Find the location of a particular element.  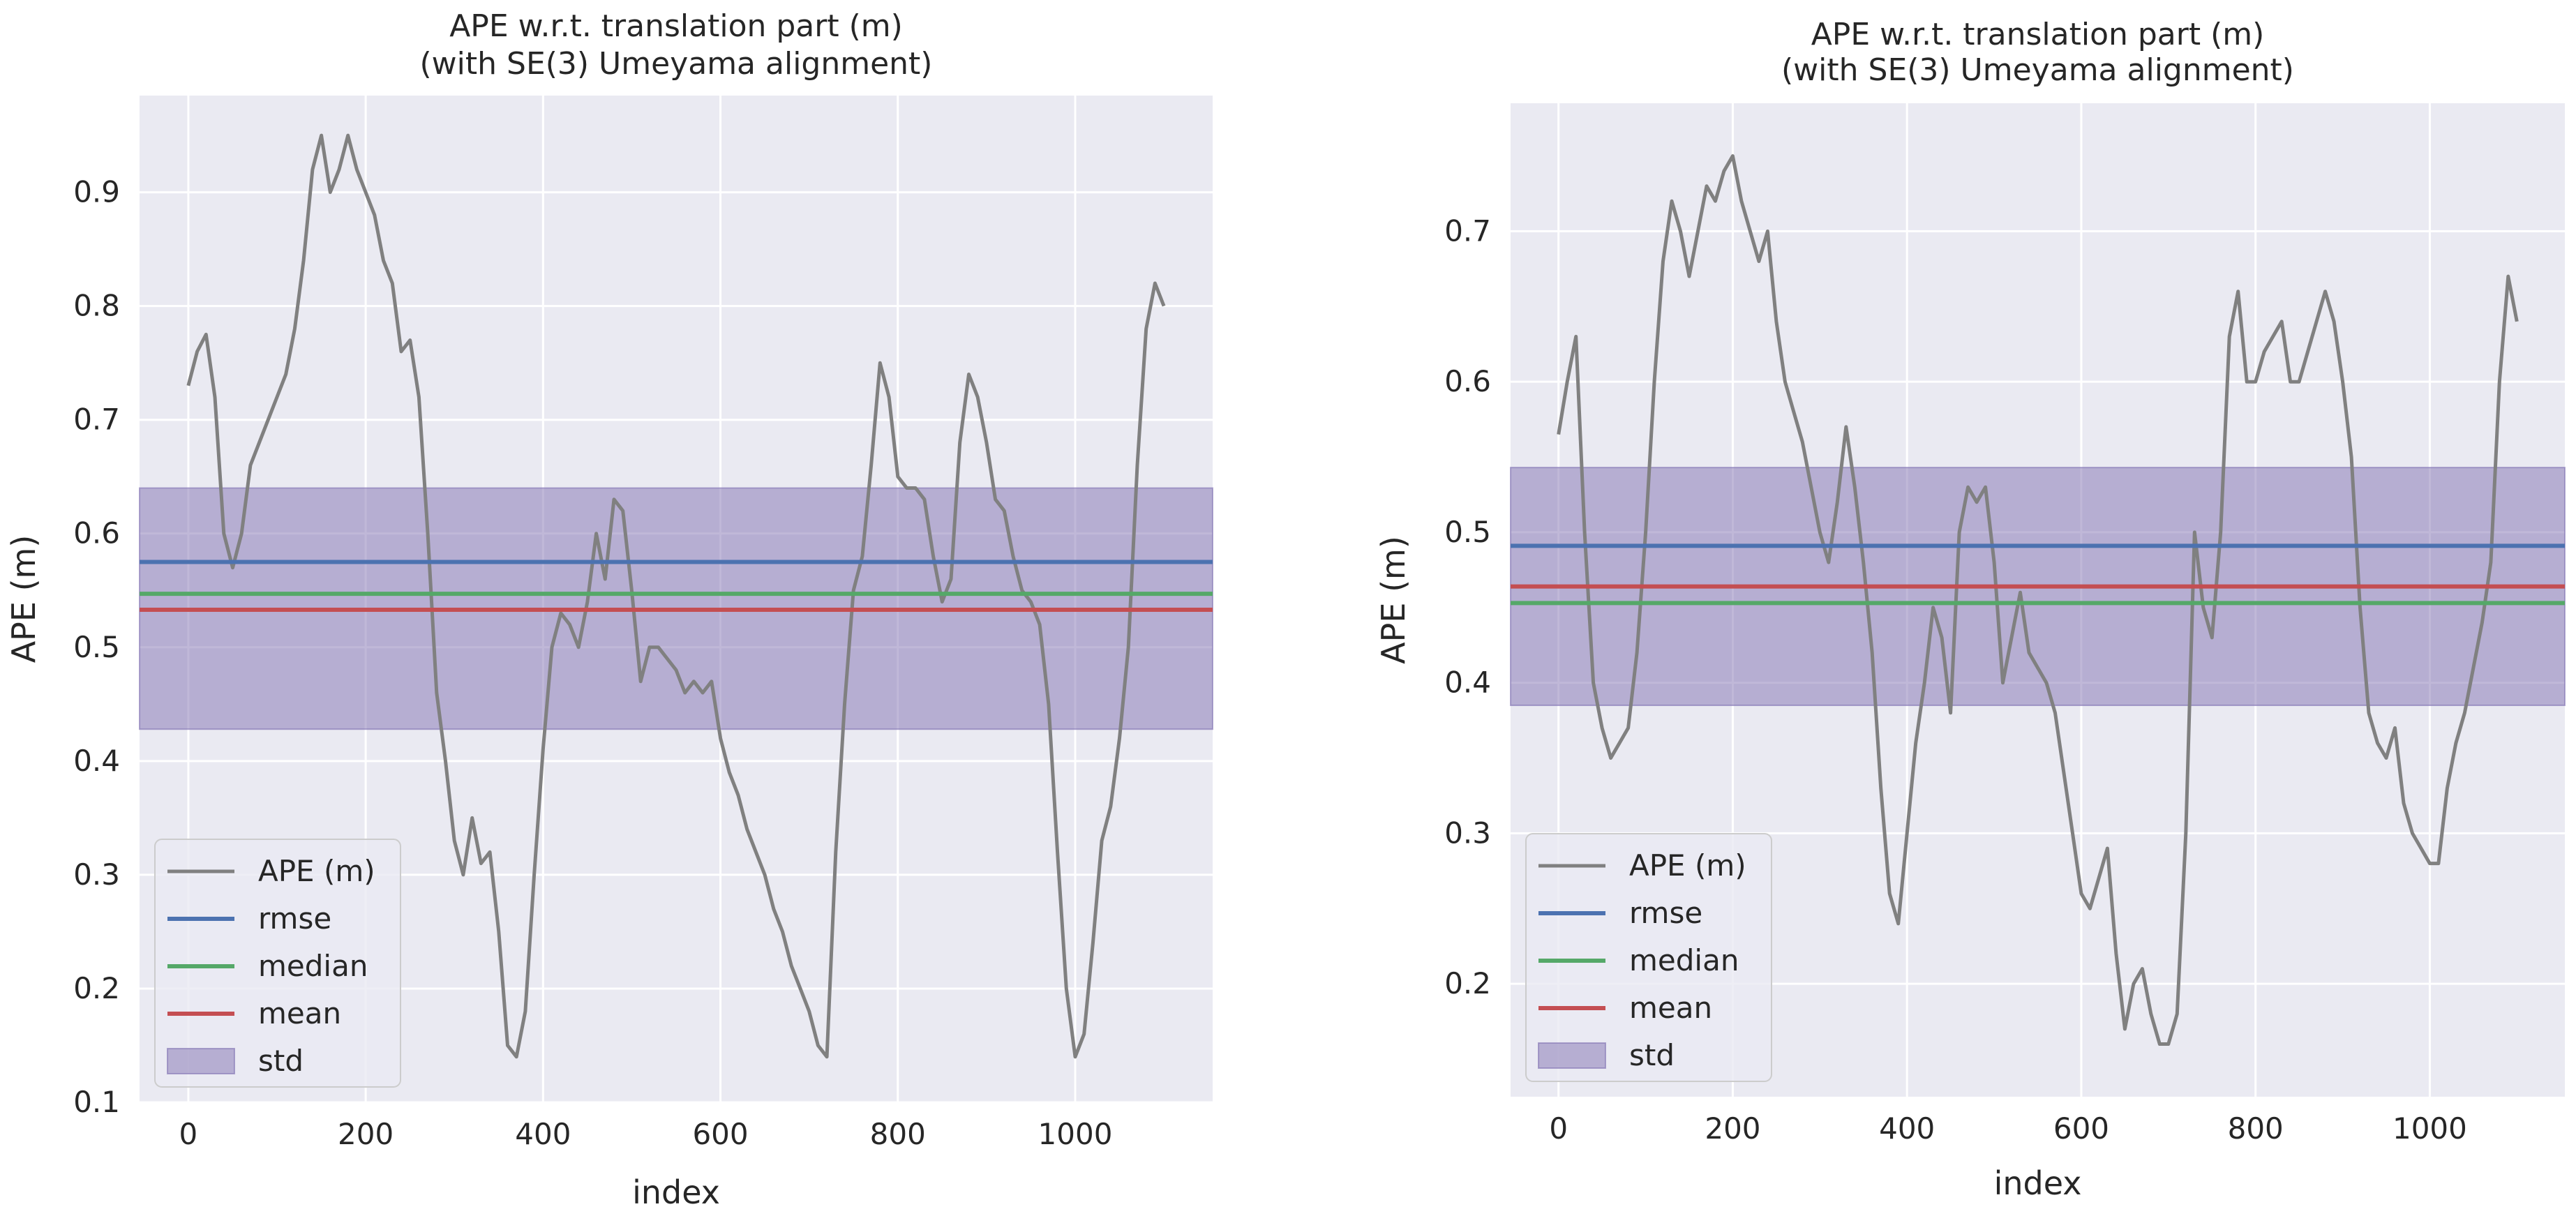

y-tick-label: 0.8 is located at coordinates (96, 306).